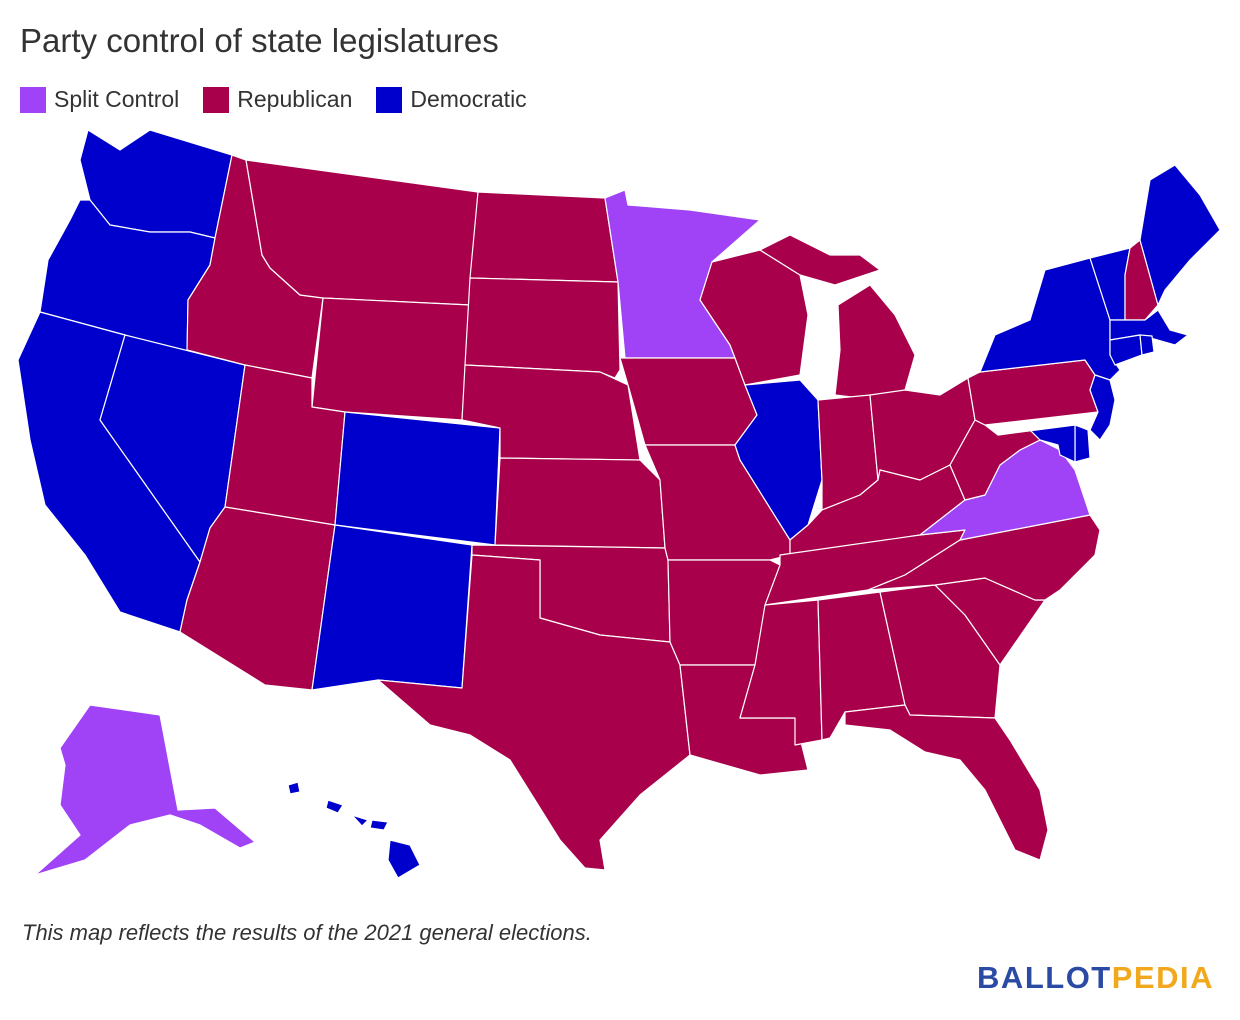 This screenshot has height=1020, width=1240. I want to click on state-new-mexico, so click(392, 607).